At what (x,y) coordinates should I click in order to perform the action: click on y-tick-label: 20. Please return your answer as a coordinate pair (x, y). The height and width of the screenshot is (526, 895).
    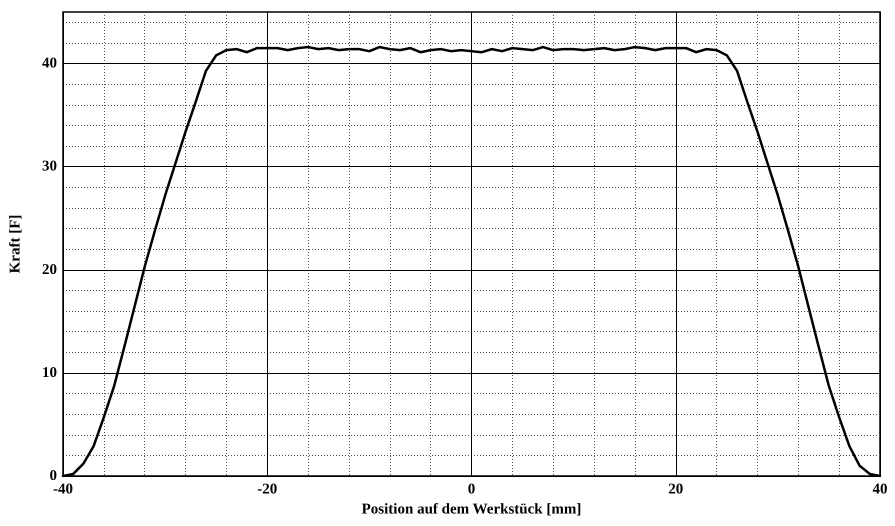
    Looking at the image, I should click on (49, 270).